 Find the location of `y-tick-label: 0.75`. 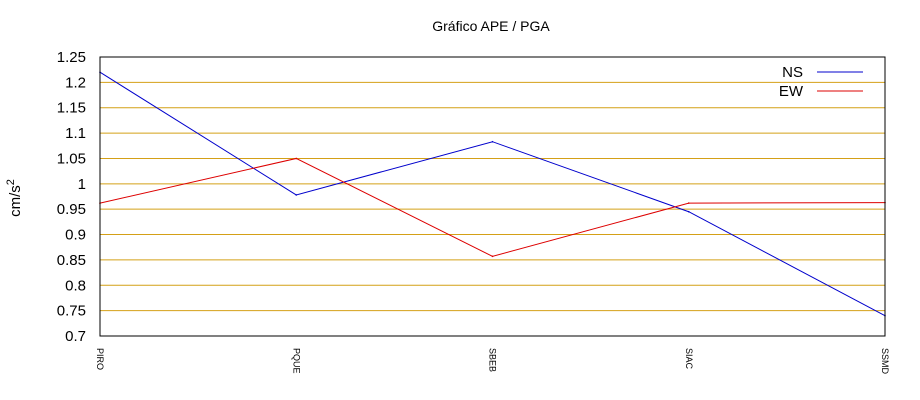

y-tick-label: 0.75 is located at coordinates (71, 311).